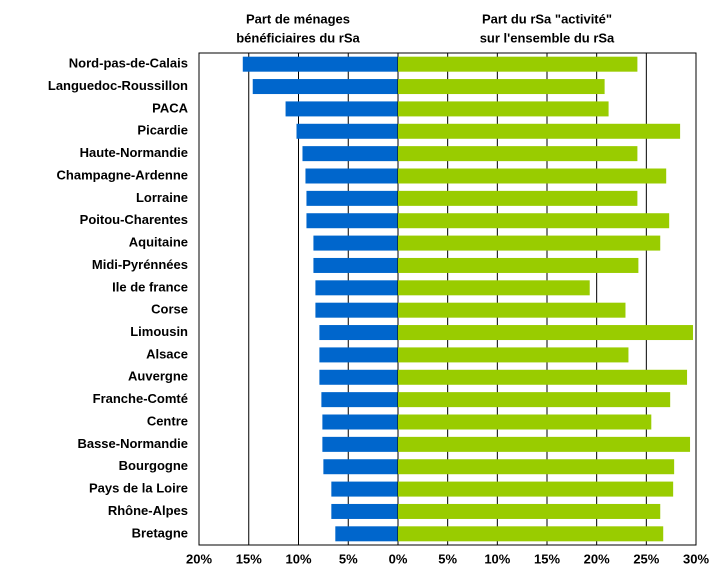  Describe the element at coordinates (547, 18) in the screenshot. I see `right-title: Part du rSa "activité"` at that location.